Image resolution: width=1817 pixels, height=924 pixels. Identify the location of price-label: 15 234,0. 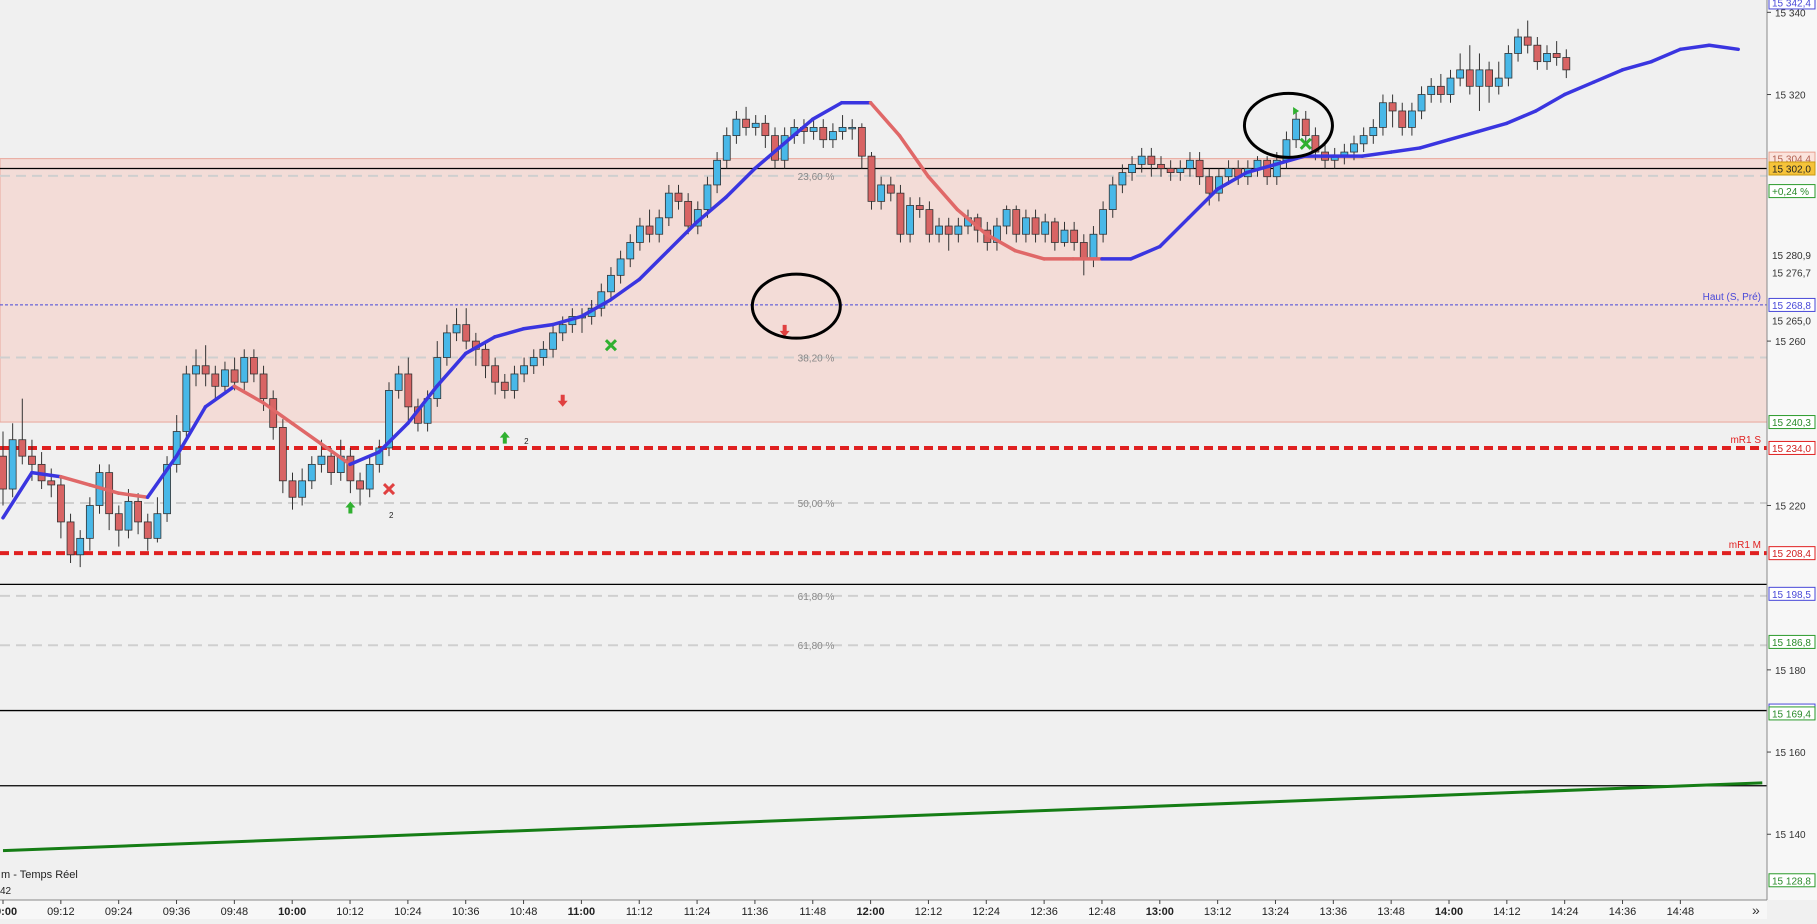
(1792, 447).